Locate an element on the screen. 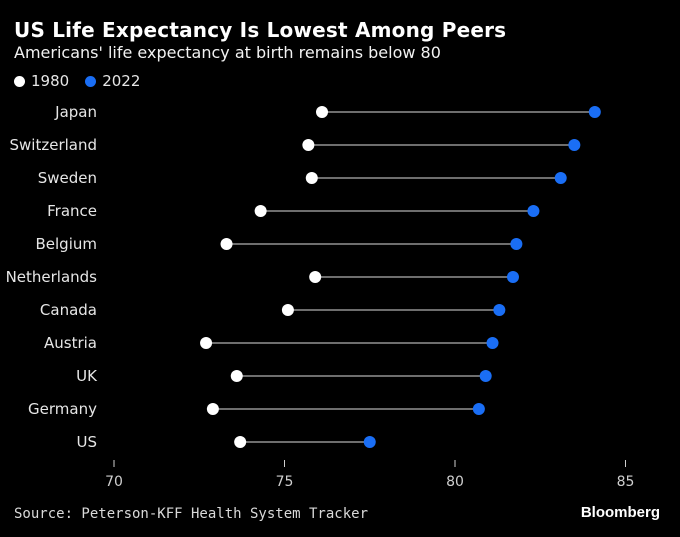 This screenshot has width=680, height=537. point-1980-belgium is located at coordinates (226, 244).